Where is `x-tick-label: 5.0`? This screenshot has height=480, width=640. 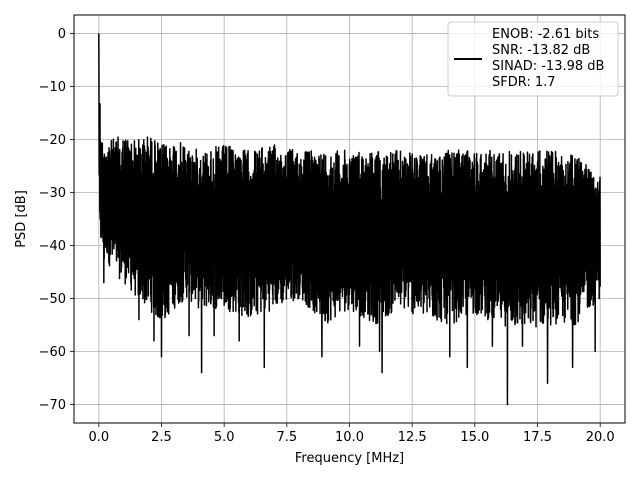
x-tick-label: 5.0 is located at coordinates (224, 437).